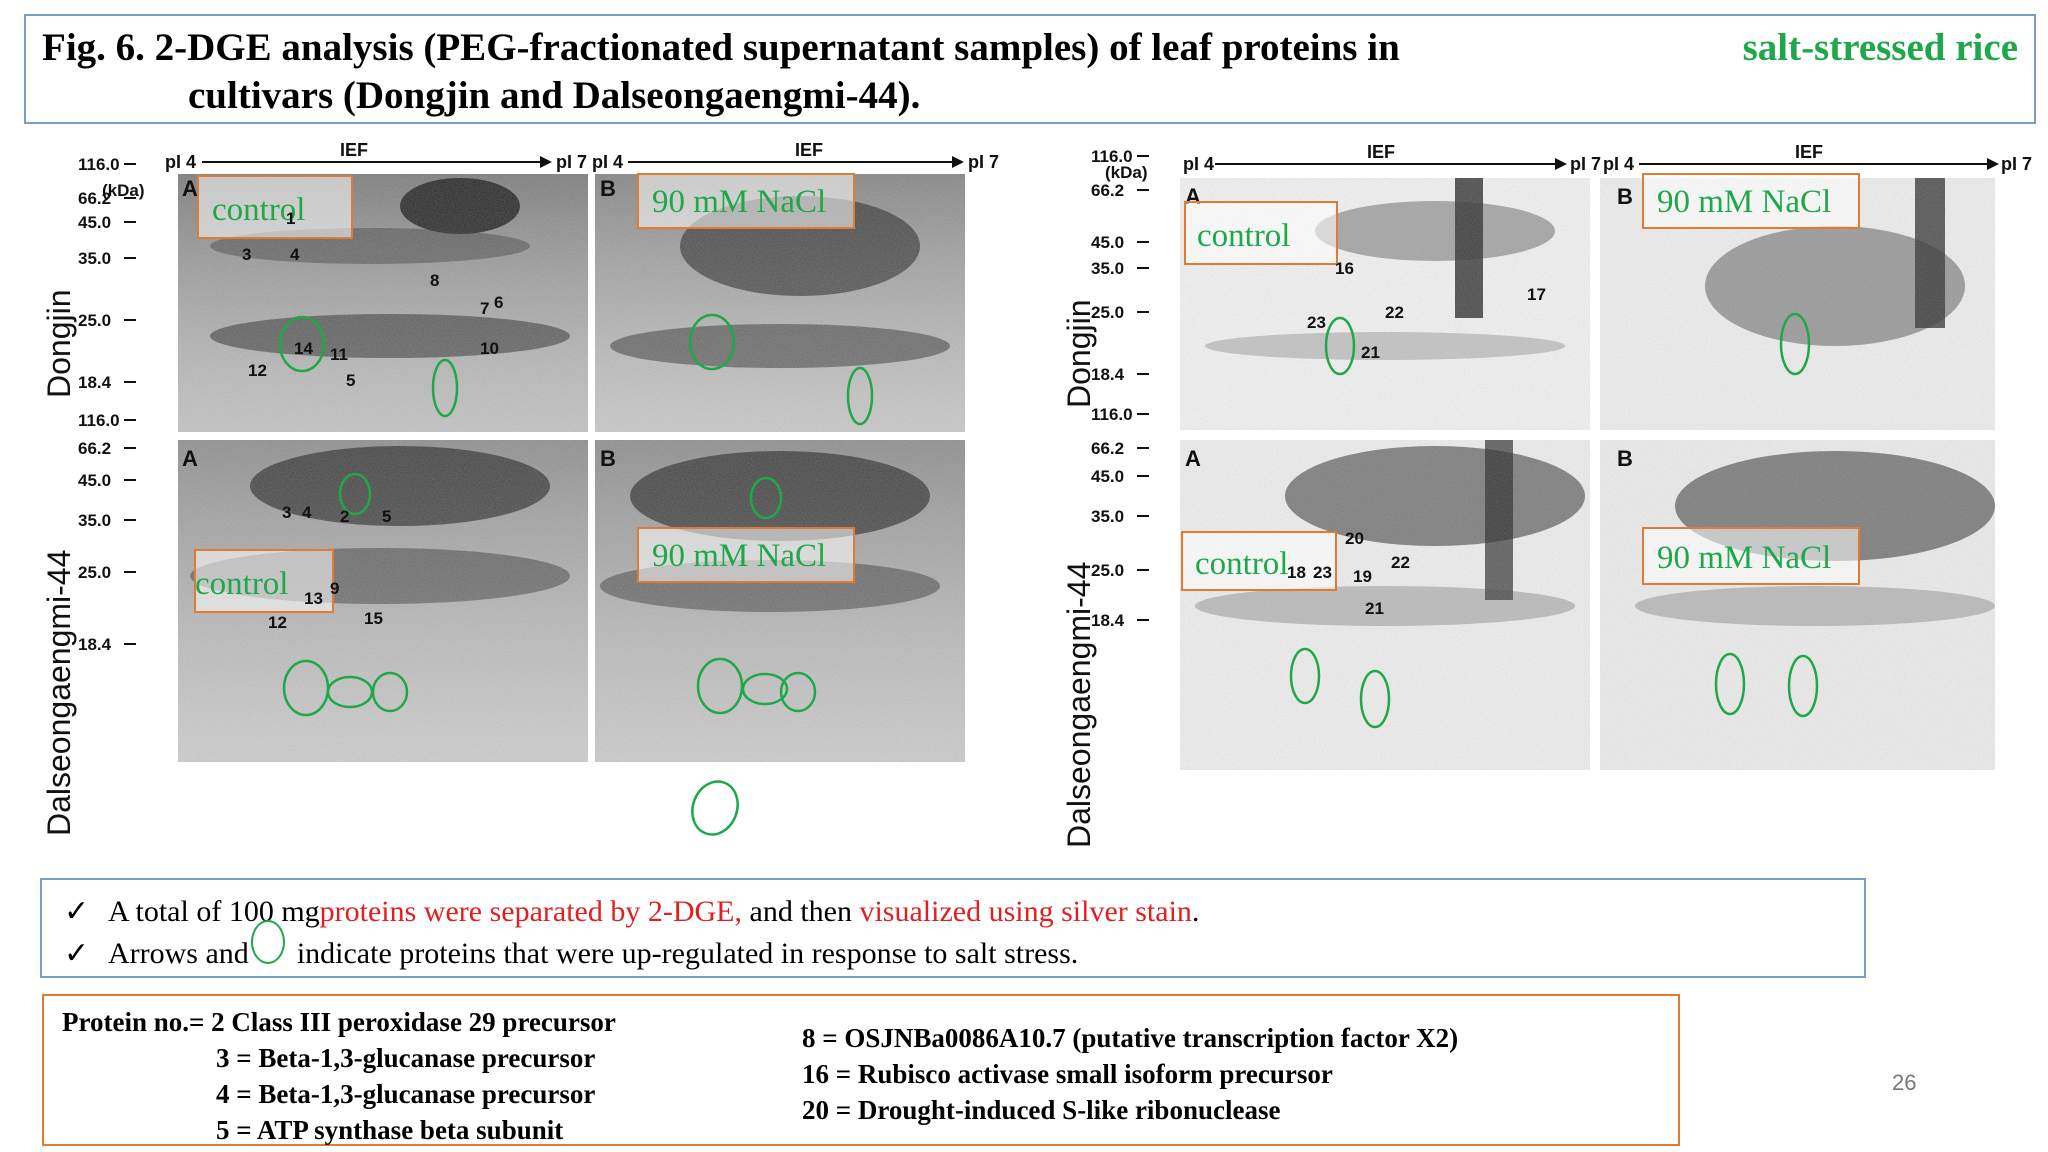 This screenshot has height=1152, width=2048. What do you see at coordinates (608, 188) in the screenshot?
I see `panel-letter-b-top: B` at bounding box center [608, 188].